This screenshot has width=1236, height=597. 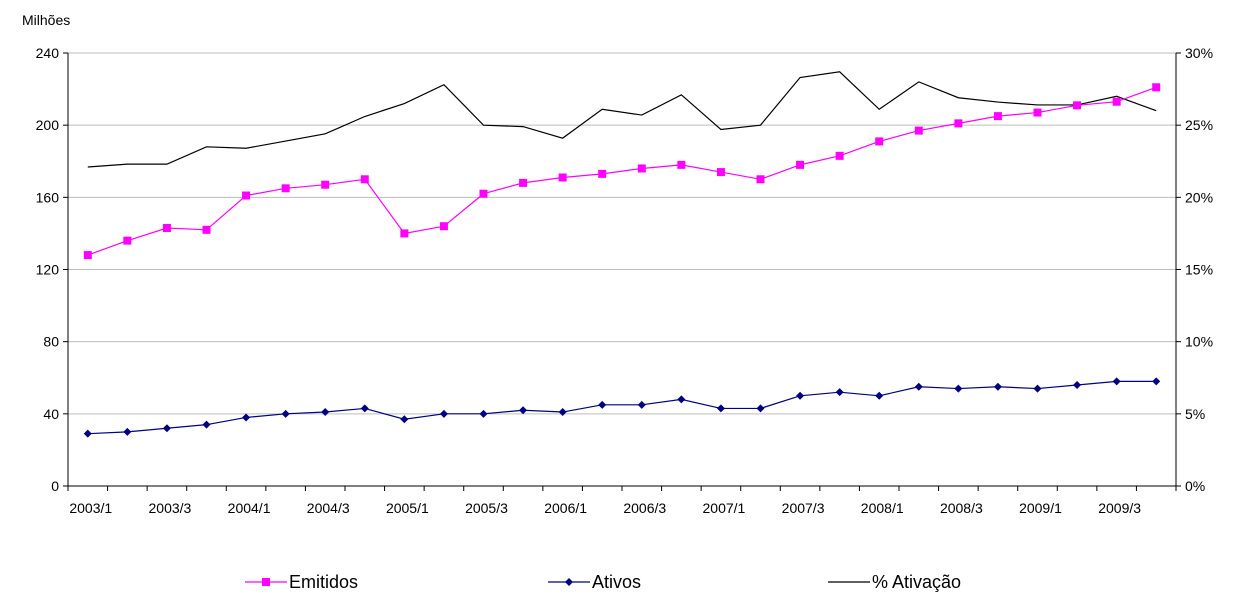 I want to click on y-right-tick-label: 0%, so click(x=1195, y=486).